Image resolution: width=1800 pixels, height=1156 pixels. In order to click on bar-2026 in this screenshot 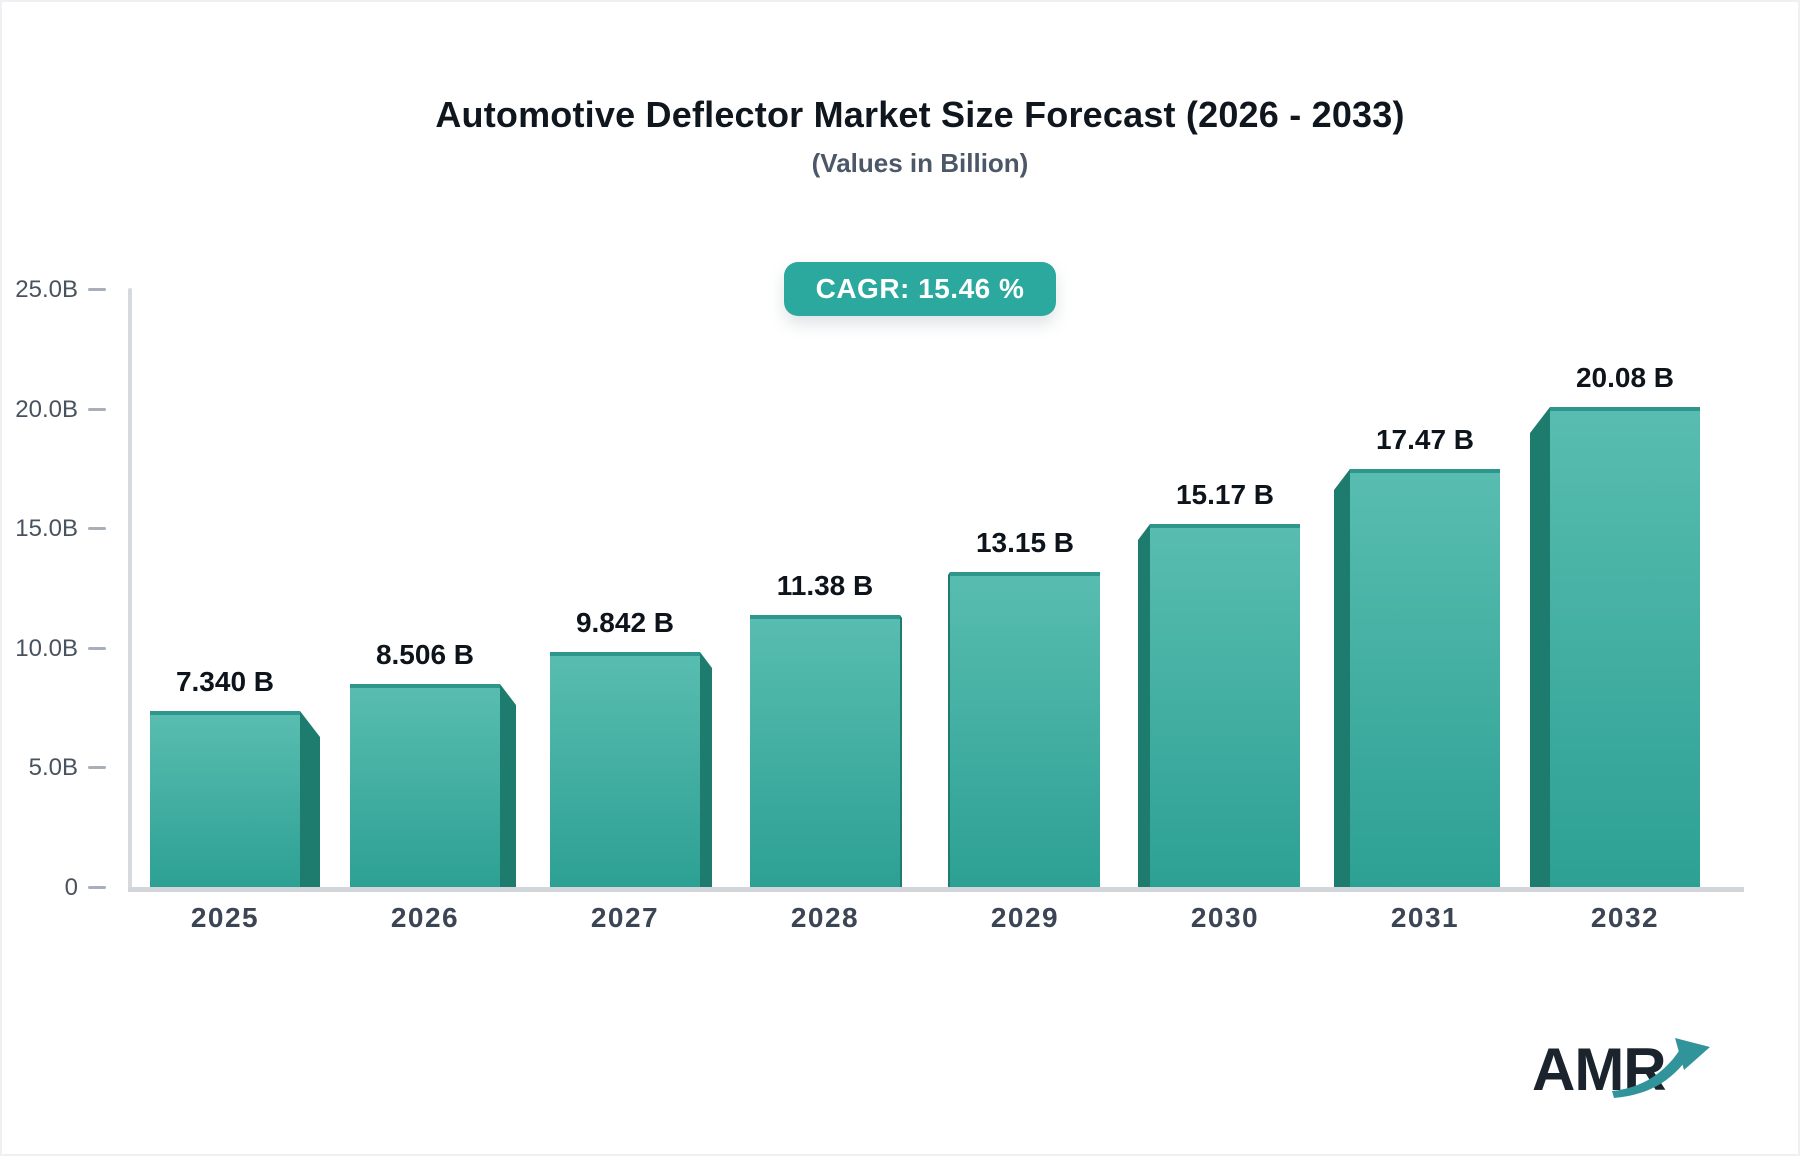, I will do `click(425, 785)`.